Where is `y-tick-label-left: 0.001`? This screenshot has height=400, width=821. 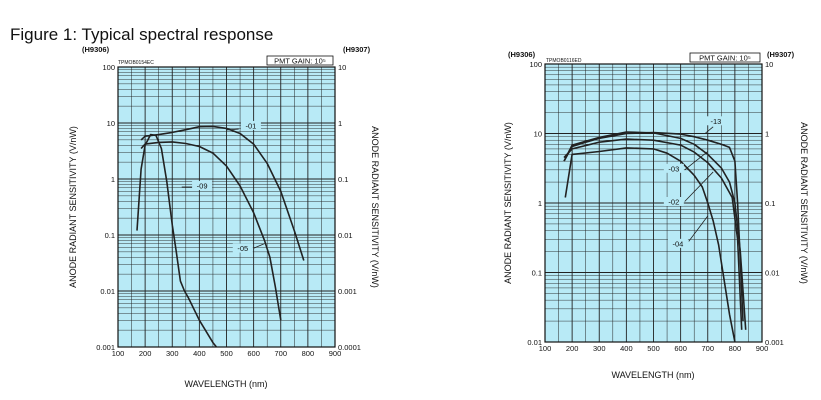 y-tick-label-left: 0.001 is located at coordinates (105, 347).